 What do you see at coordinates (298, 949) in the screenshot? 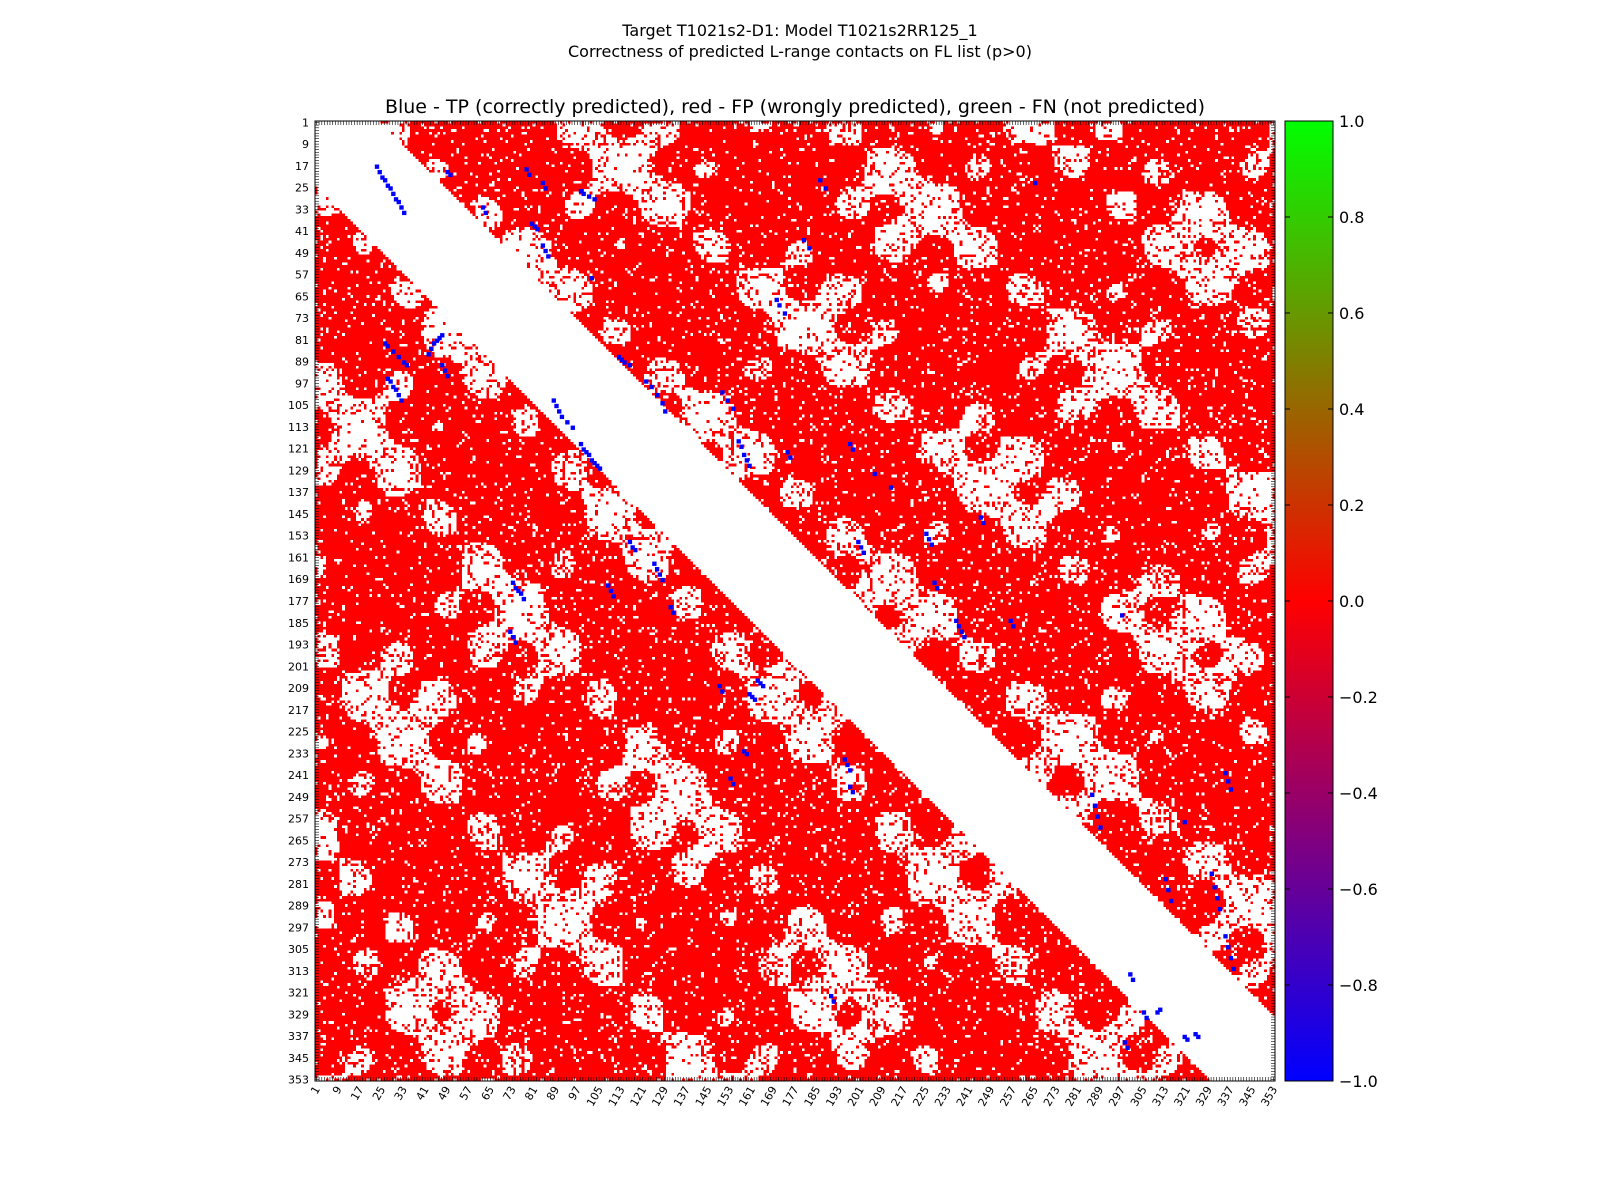
I see `y-tick-label: 305` at bounding box center [298, 949].